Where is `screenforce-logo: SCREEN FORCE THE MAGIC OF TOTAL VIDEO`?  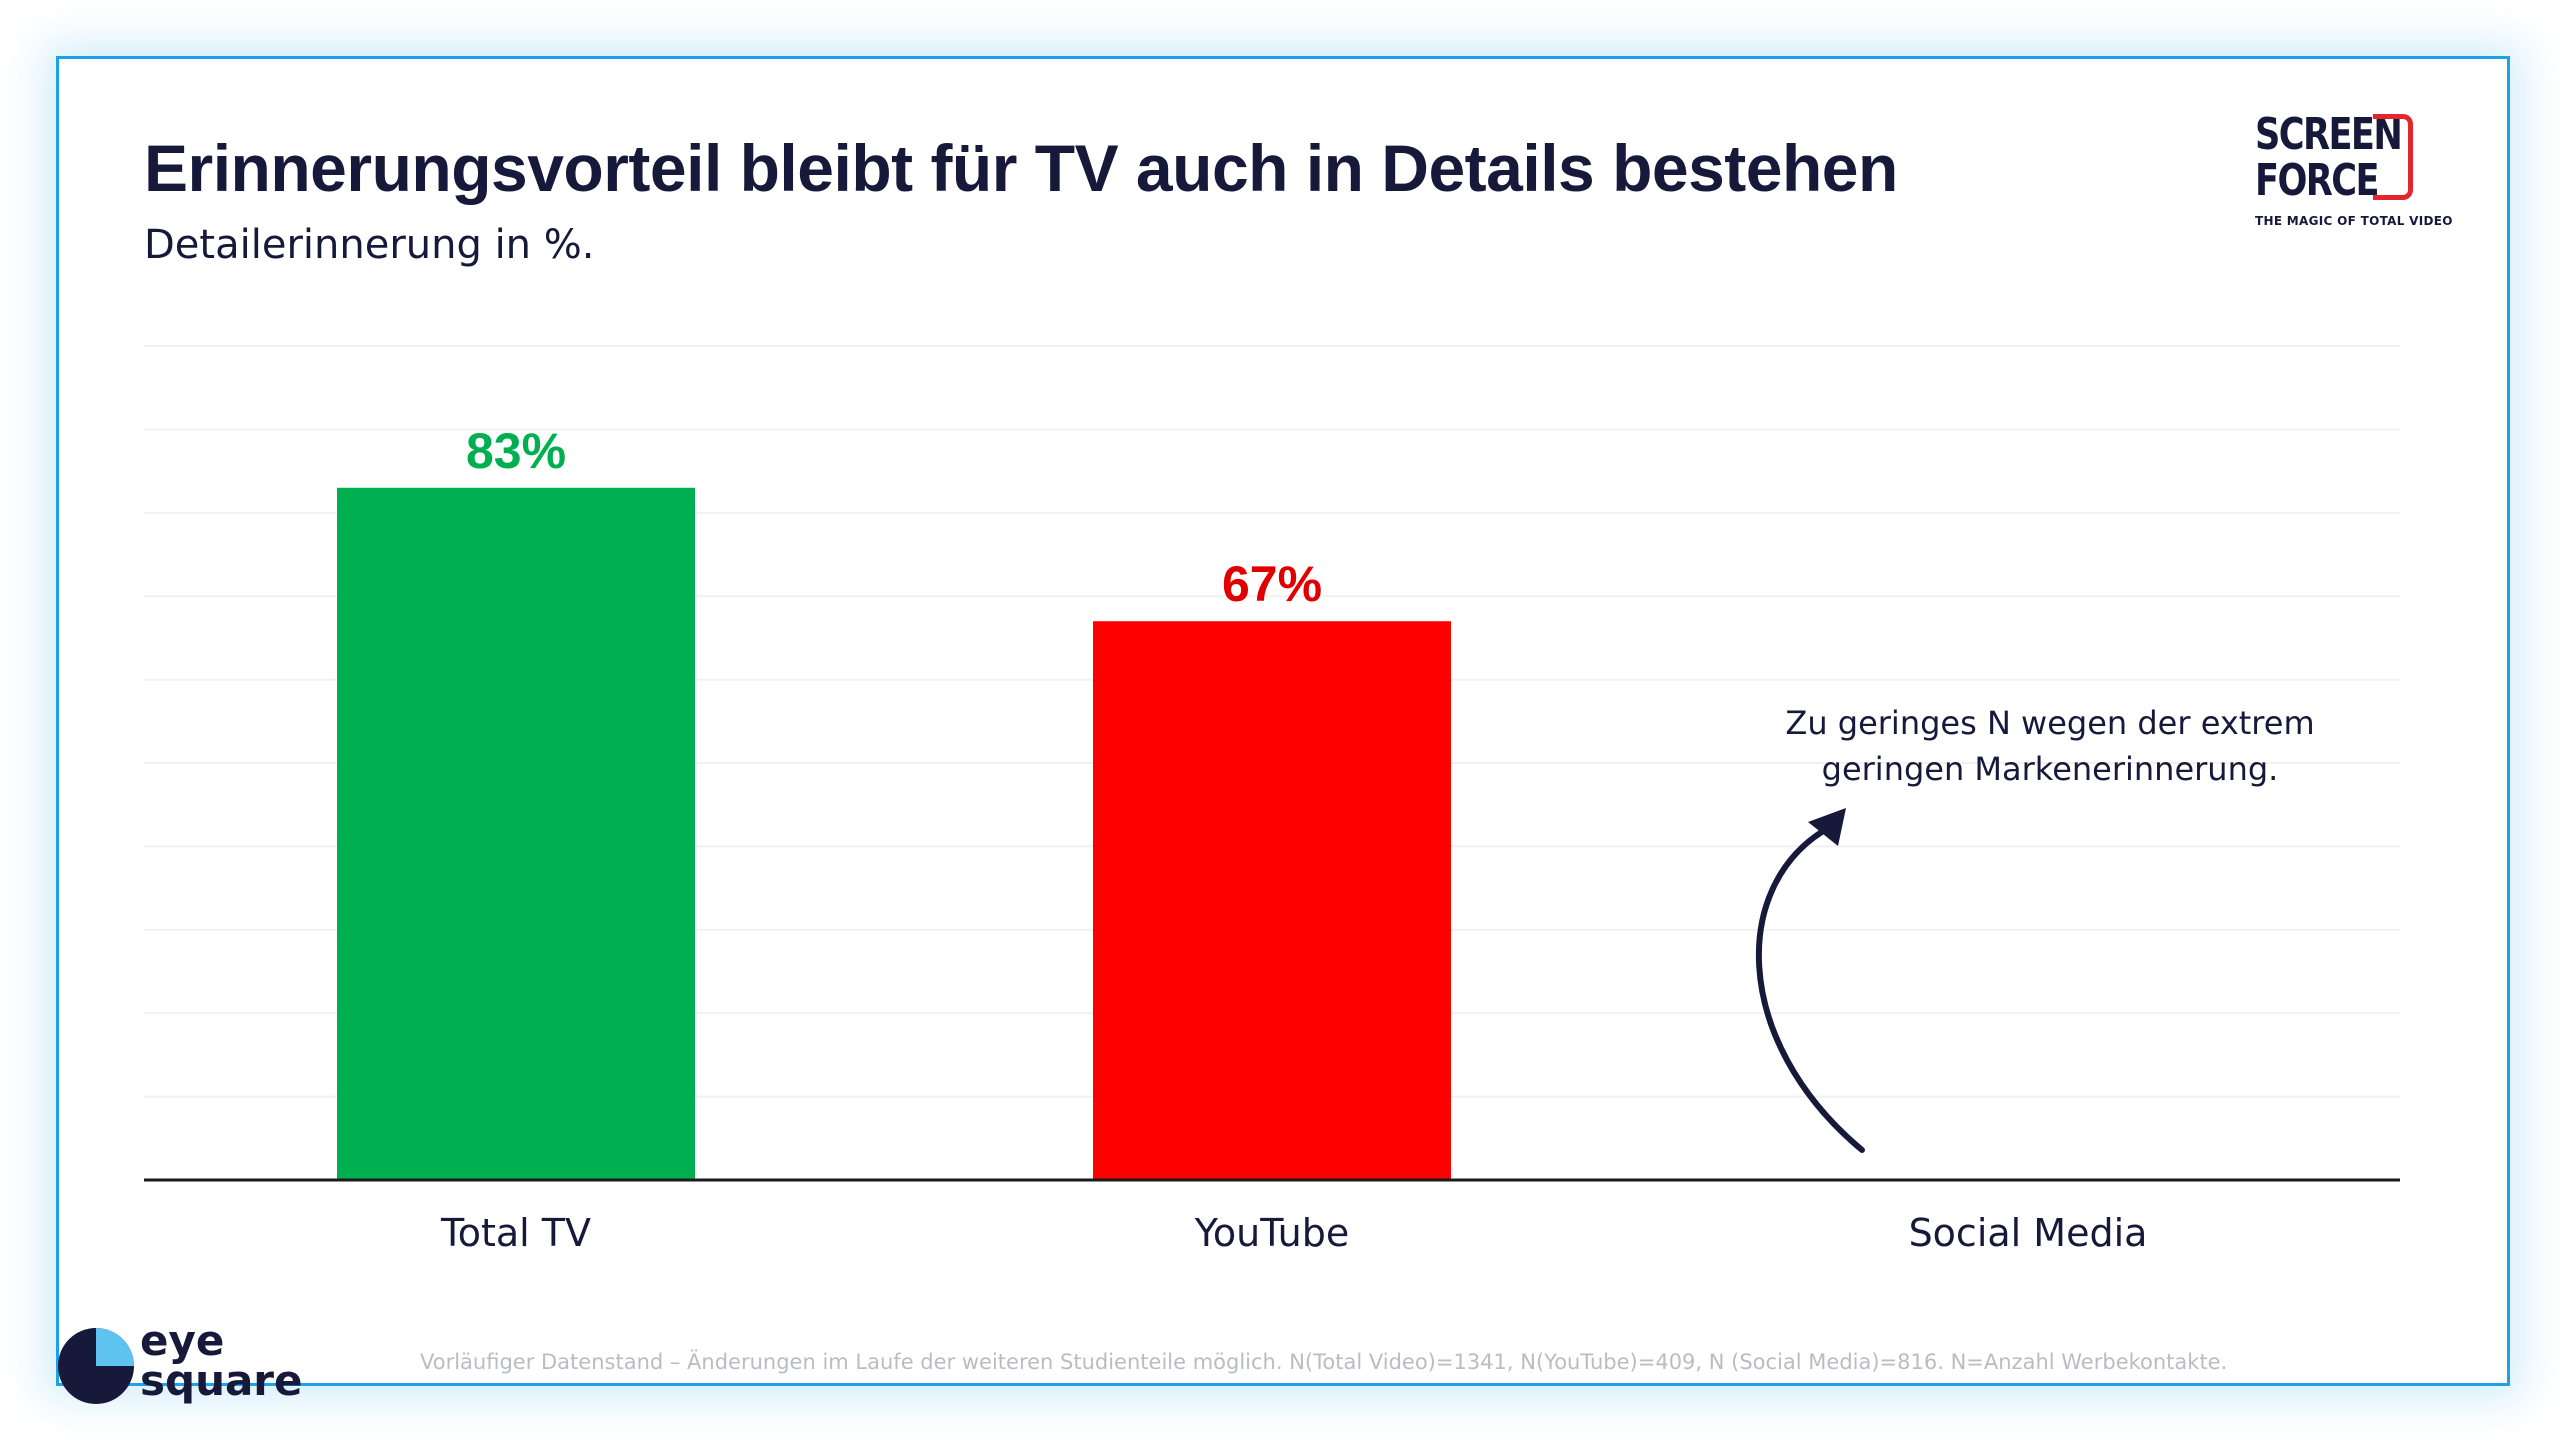
screenforce-logo: SCREEN FORCE THE MAGIC OF TOTAL VIDEO is located at coordinates (2353, 172).